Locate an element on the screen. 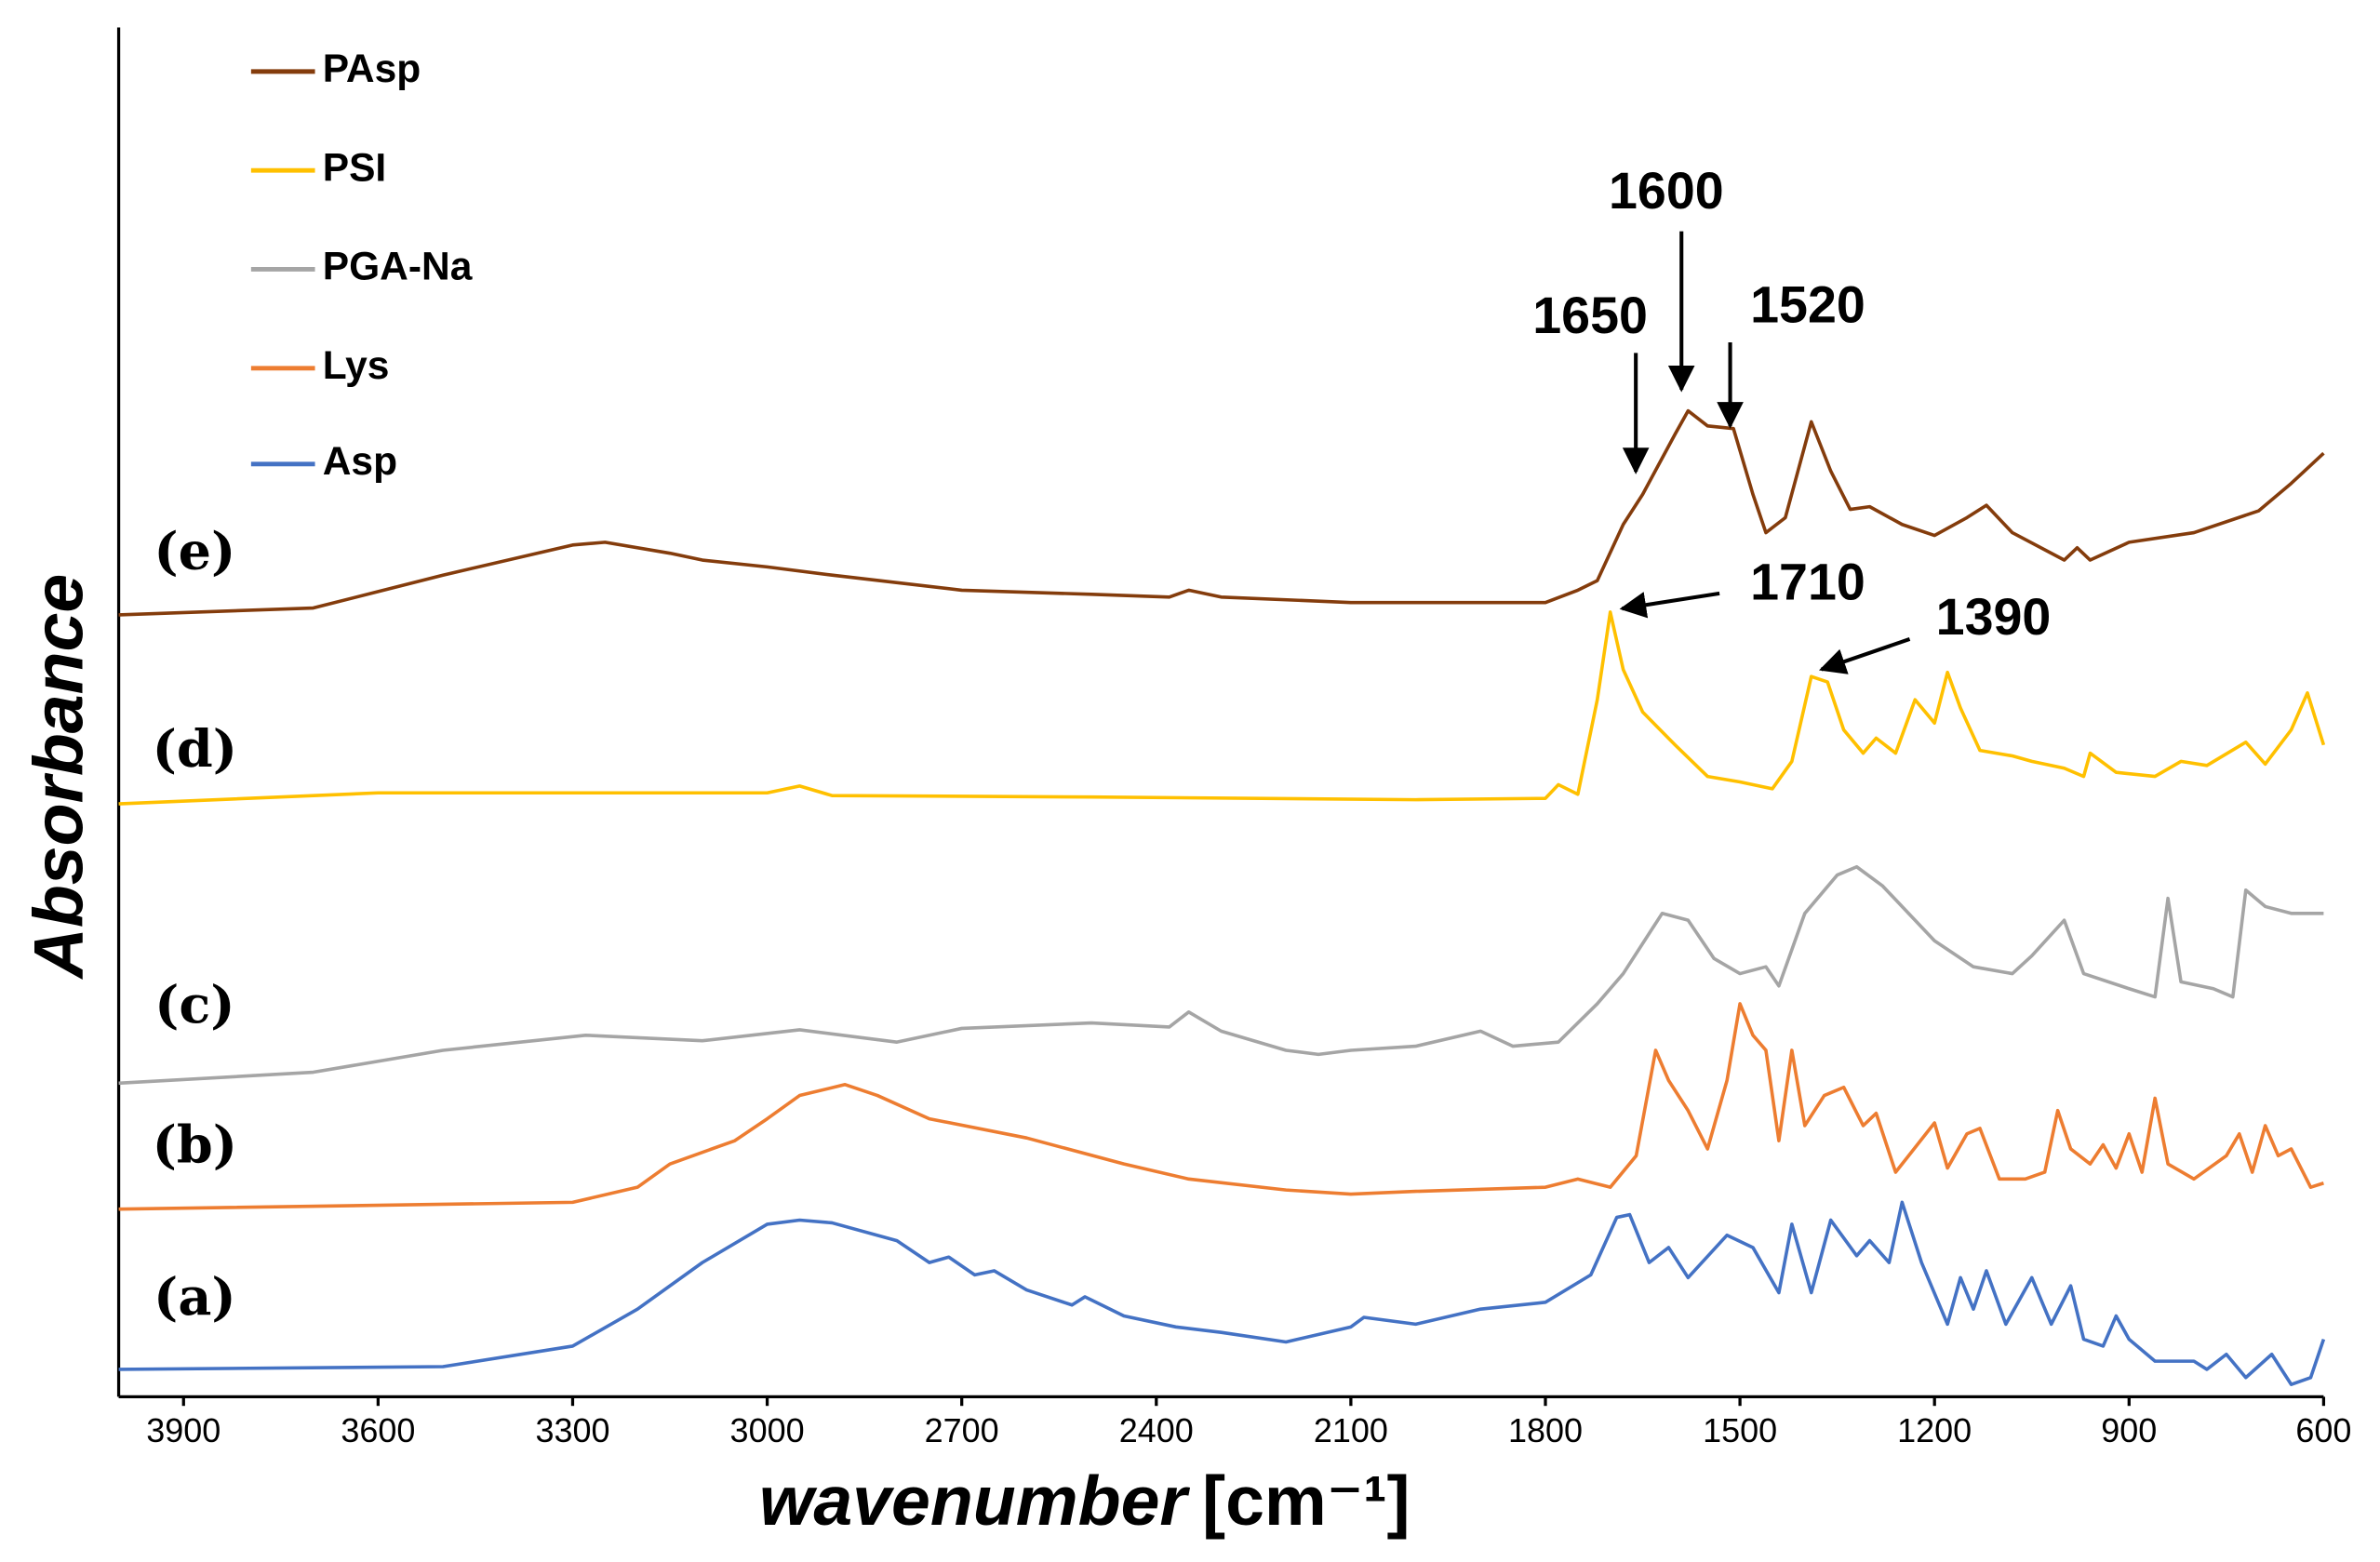 This screenshot has height=1562, width=2380. x-tick-label: 900 is located at coordinates (2129, 1430).